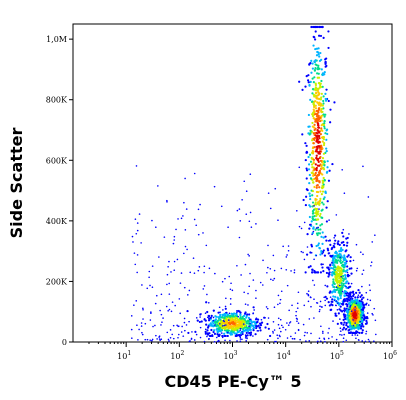  I want to click on x-tick-label: 105, so click(337, 355).